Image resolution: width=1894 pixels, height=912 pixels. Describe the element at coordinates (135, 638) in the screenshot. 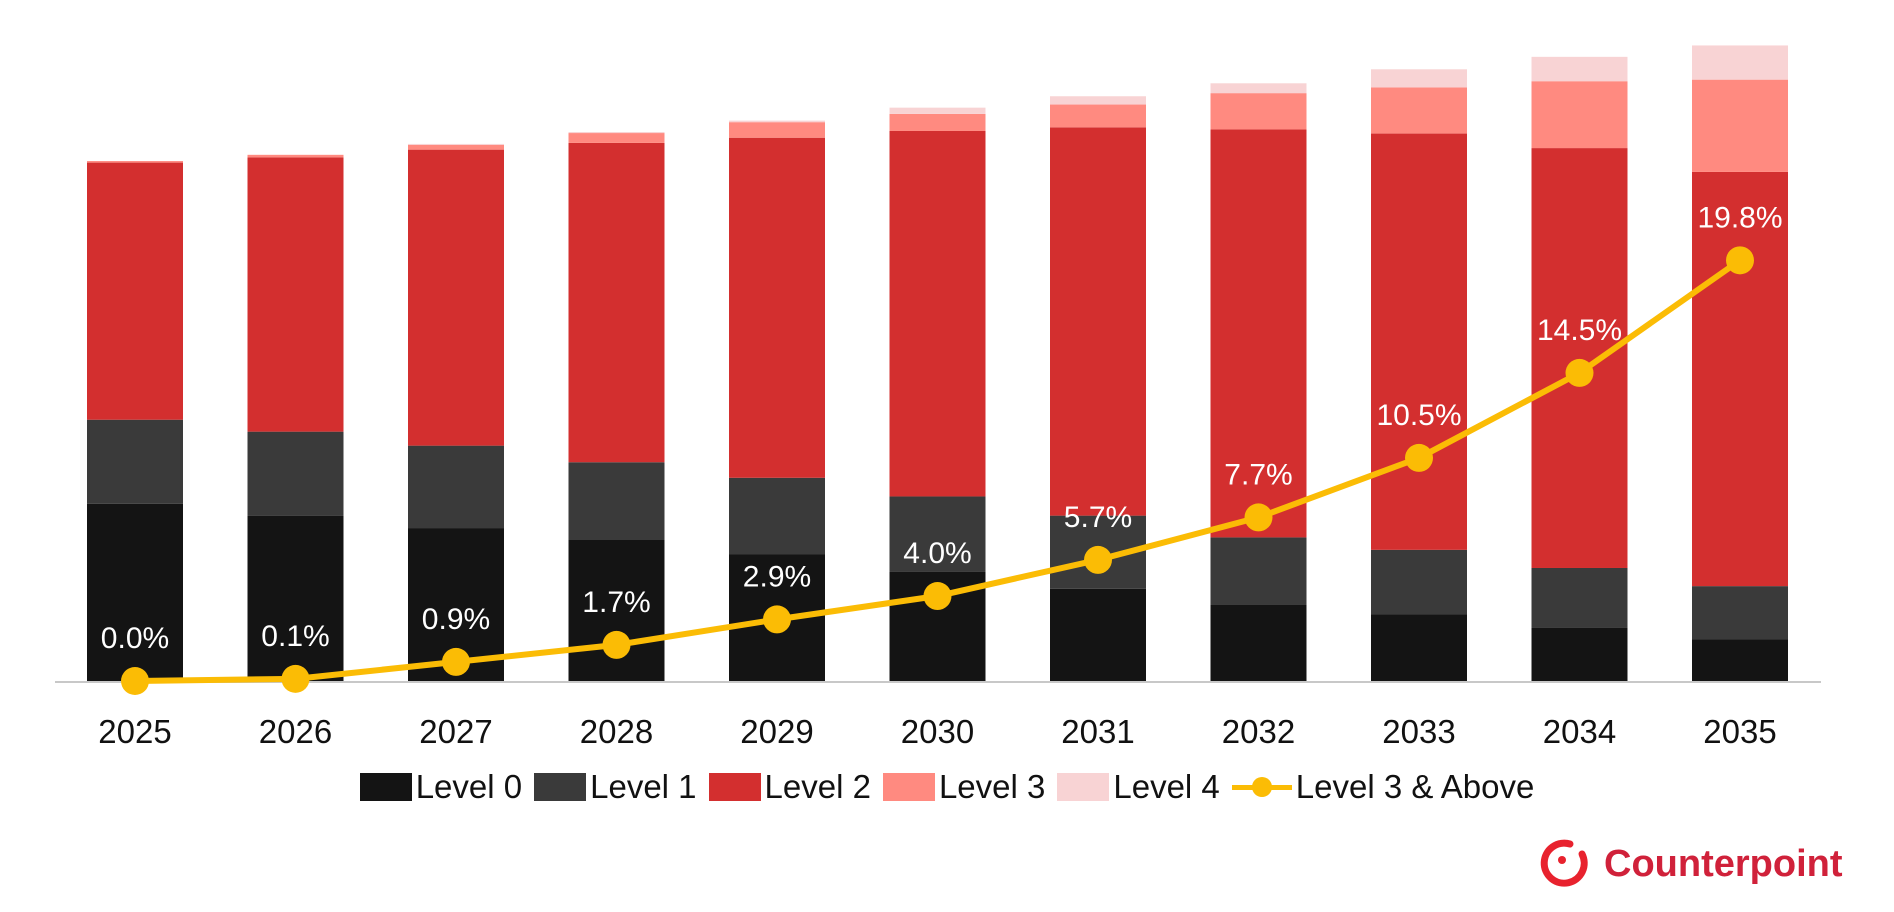

I see `data-label: 0.0%` at that location.